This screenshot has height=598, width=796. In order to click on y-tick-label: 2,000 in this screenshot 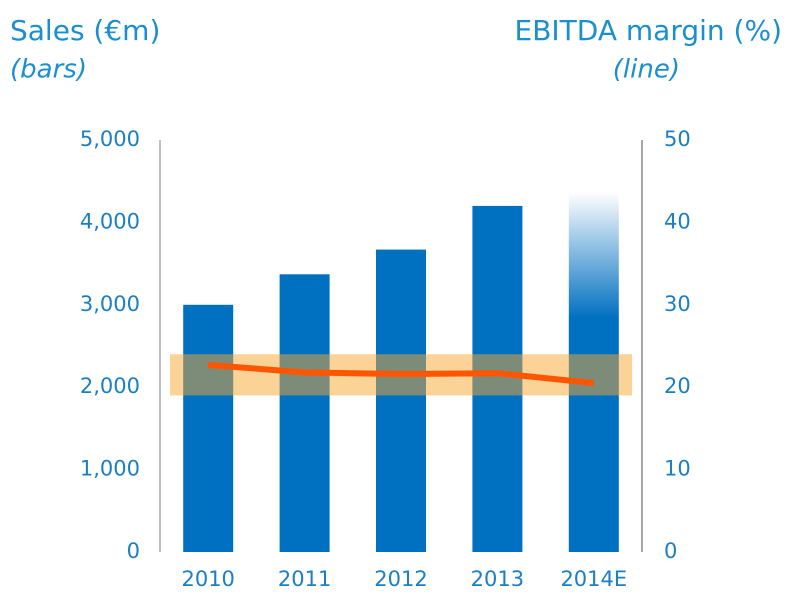, I will do `click(110, 386)`.